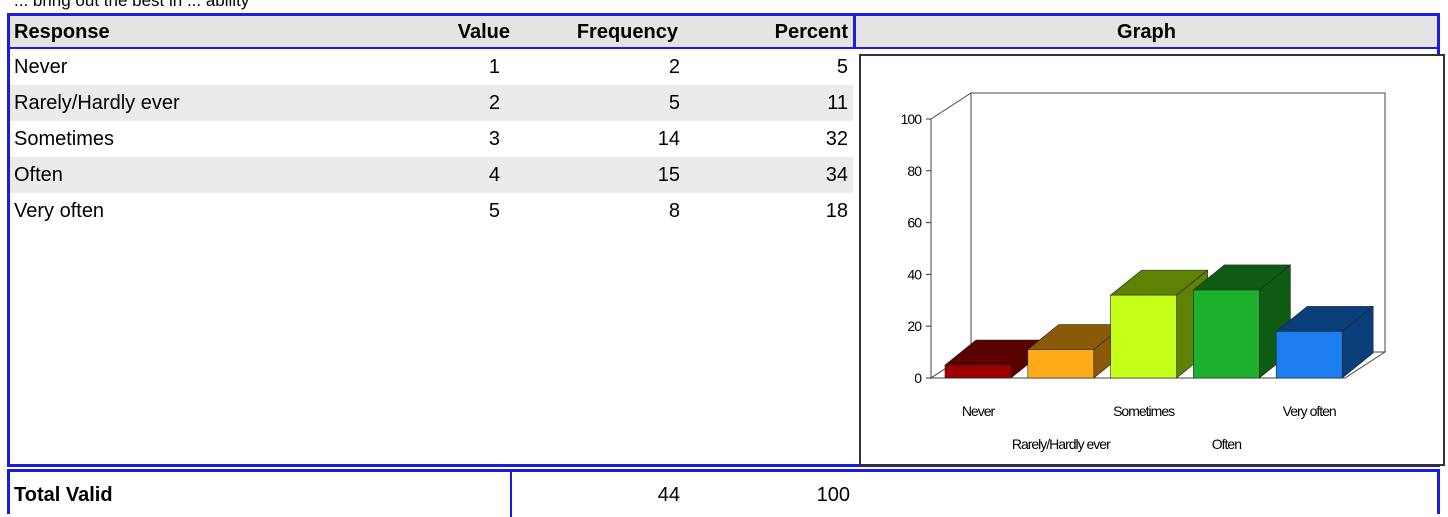  Describe the element at coordinates (979, 411) in the screenshot. I see `x-tick-label: Never` at that location.